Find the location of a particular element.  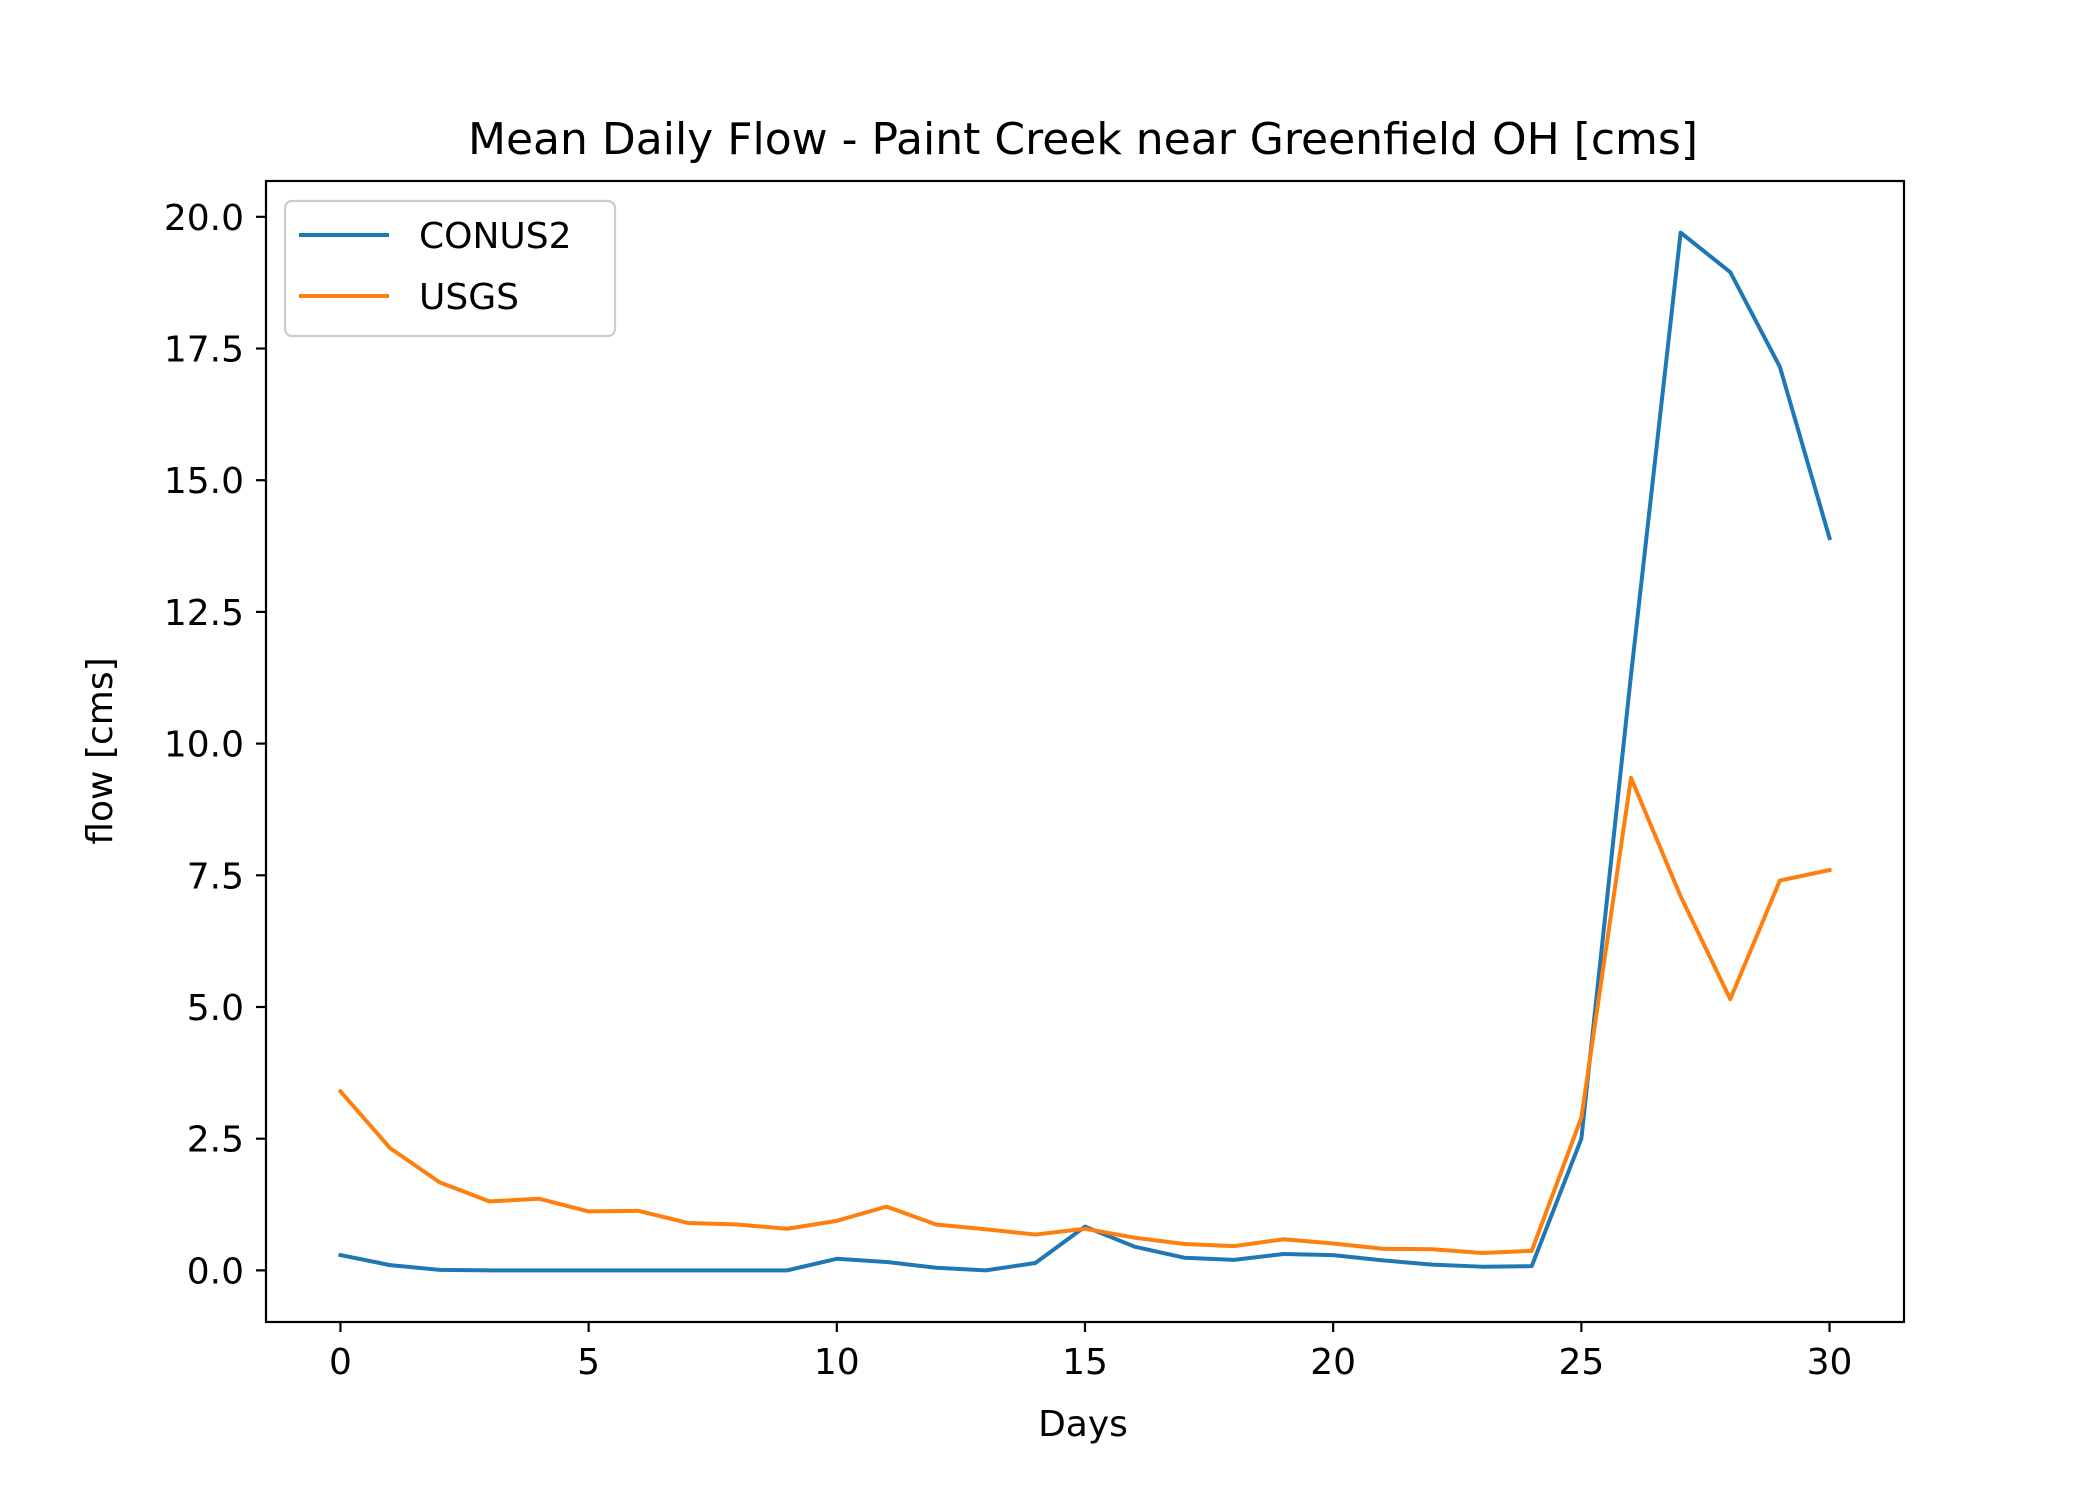

y-tick-label: 17.5 is located at coordinates (204, 350).